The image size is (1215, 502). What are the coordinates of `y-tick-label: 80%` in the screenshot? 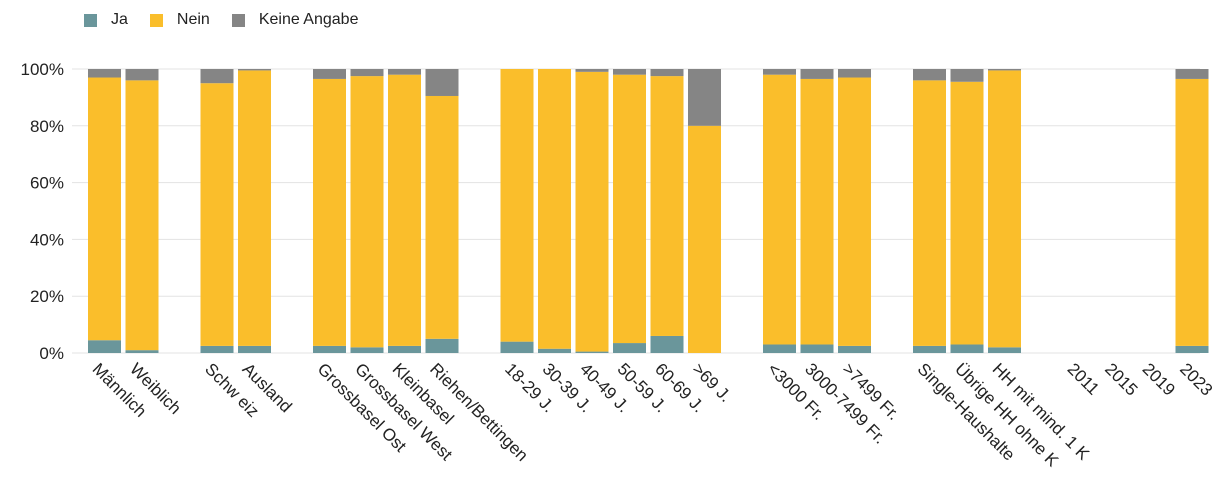 It's located at (47, 126).